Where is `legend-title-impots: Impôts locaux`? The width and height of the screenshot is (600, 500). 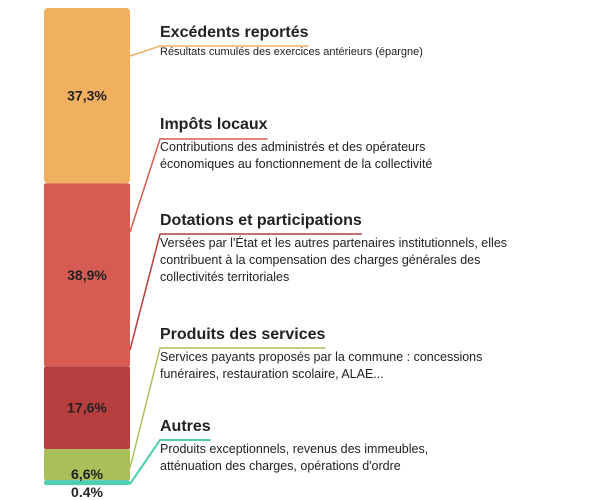 legend-title-impots: Impôts locaux is located at coordinates (214, 124).